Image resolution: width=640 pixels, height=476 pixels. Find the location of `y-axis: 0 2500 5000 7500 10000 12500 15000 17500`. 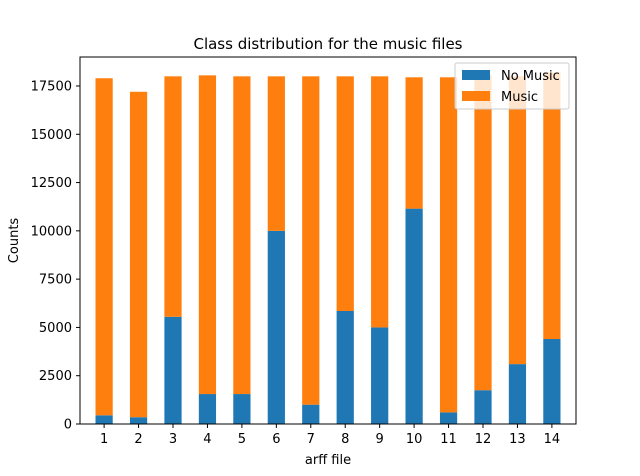

y-axis: 0 2500 5000 7500 10000 12500 15000 17500 is located at coordinates (55, 256).